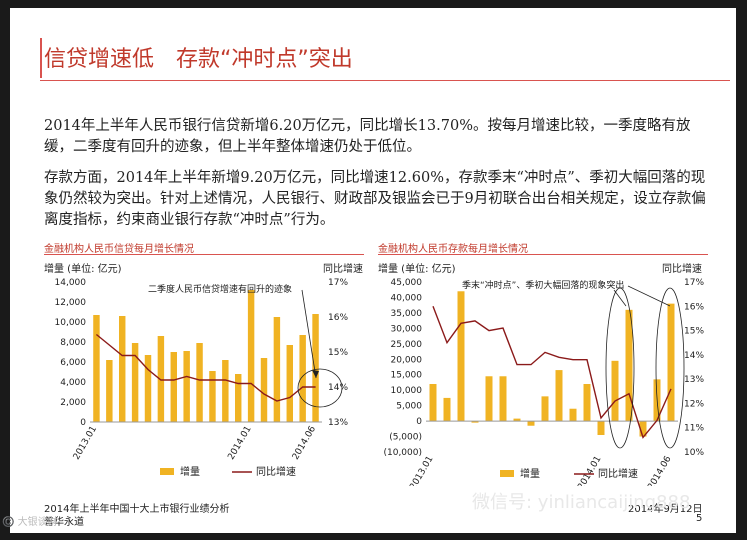  I want to click on c1-right-tick-label: 13%, so click(338, 423).